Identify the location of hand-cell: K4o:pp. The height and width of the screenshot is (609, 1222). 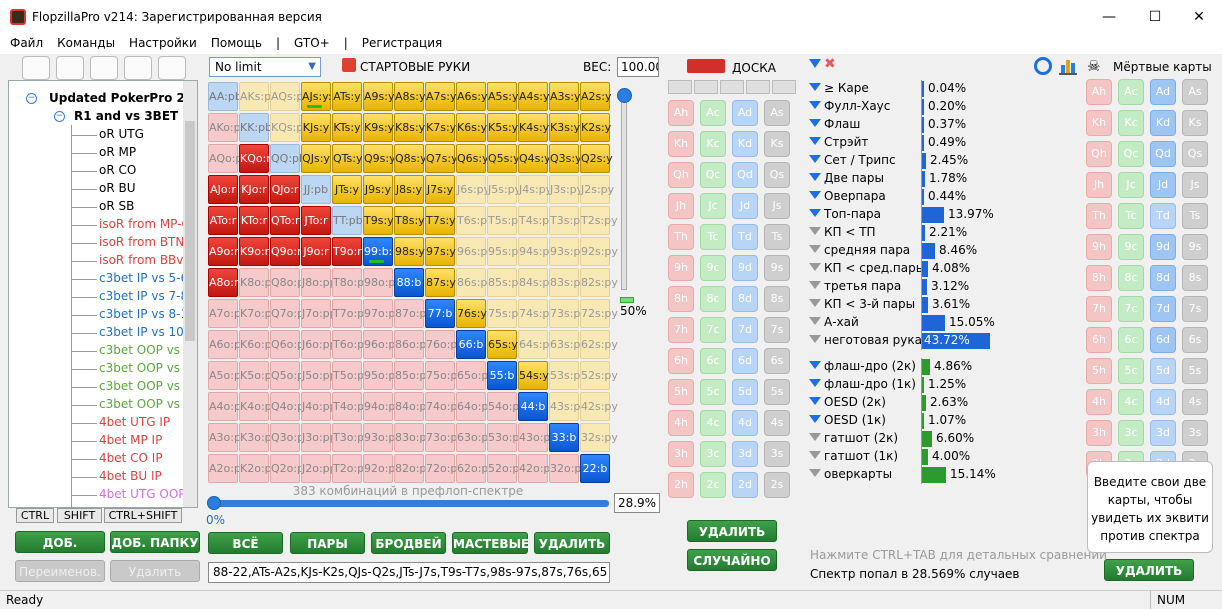
(259, 406).